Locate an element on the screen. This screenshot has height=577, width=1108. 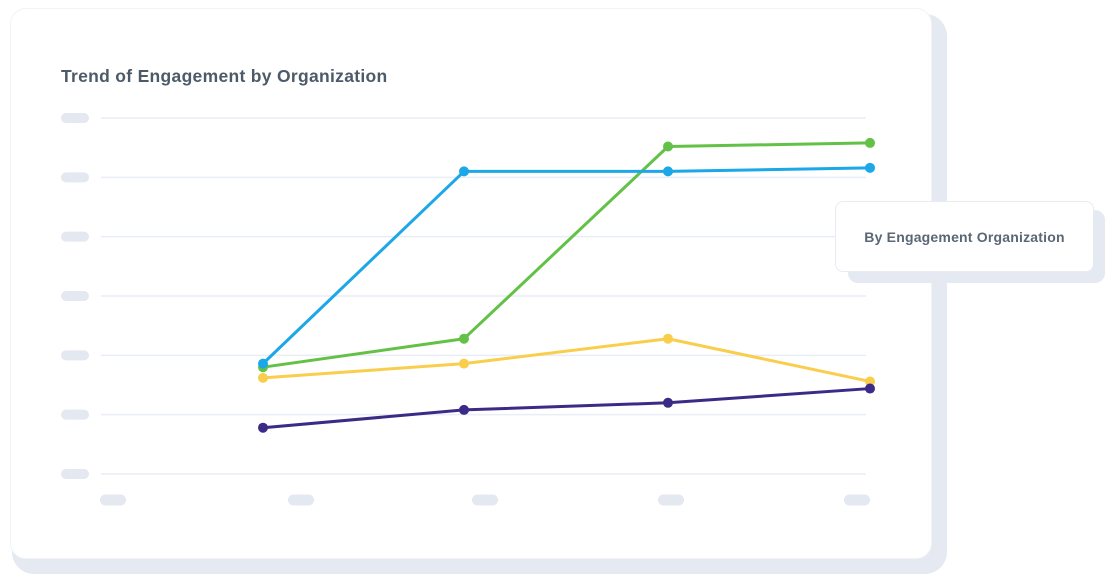
series-line-purple is located at coordinates (566, 408).